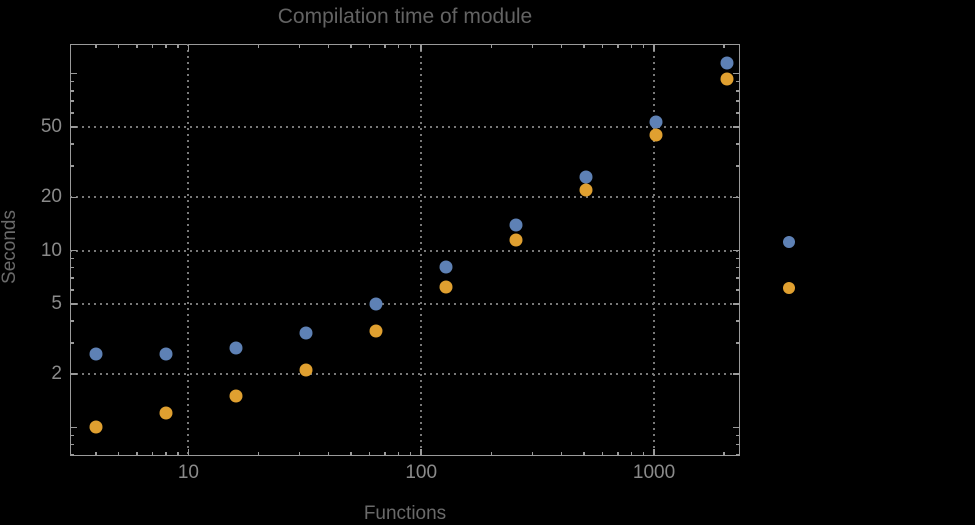 The height and width of the screenshot is (525, 975). Describe the element at coordinates (188, 472) in the screenshot. I see `x-tick-label: 10` at that location.